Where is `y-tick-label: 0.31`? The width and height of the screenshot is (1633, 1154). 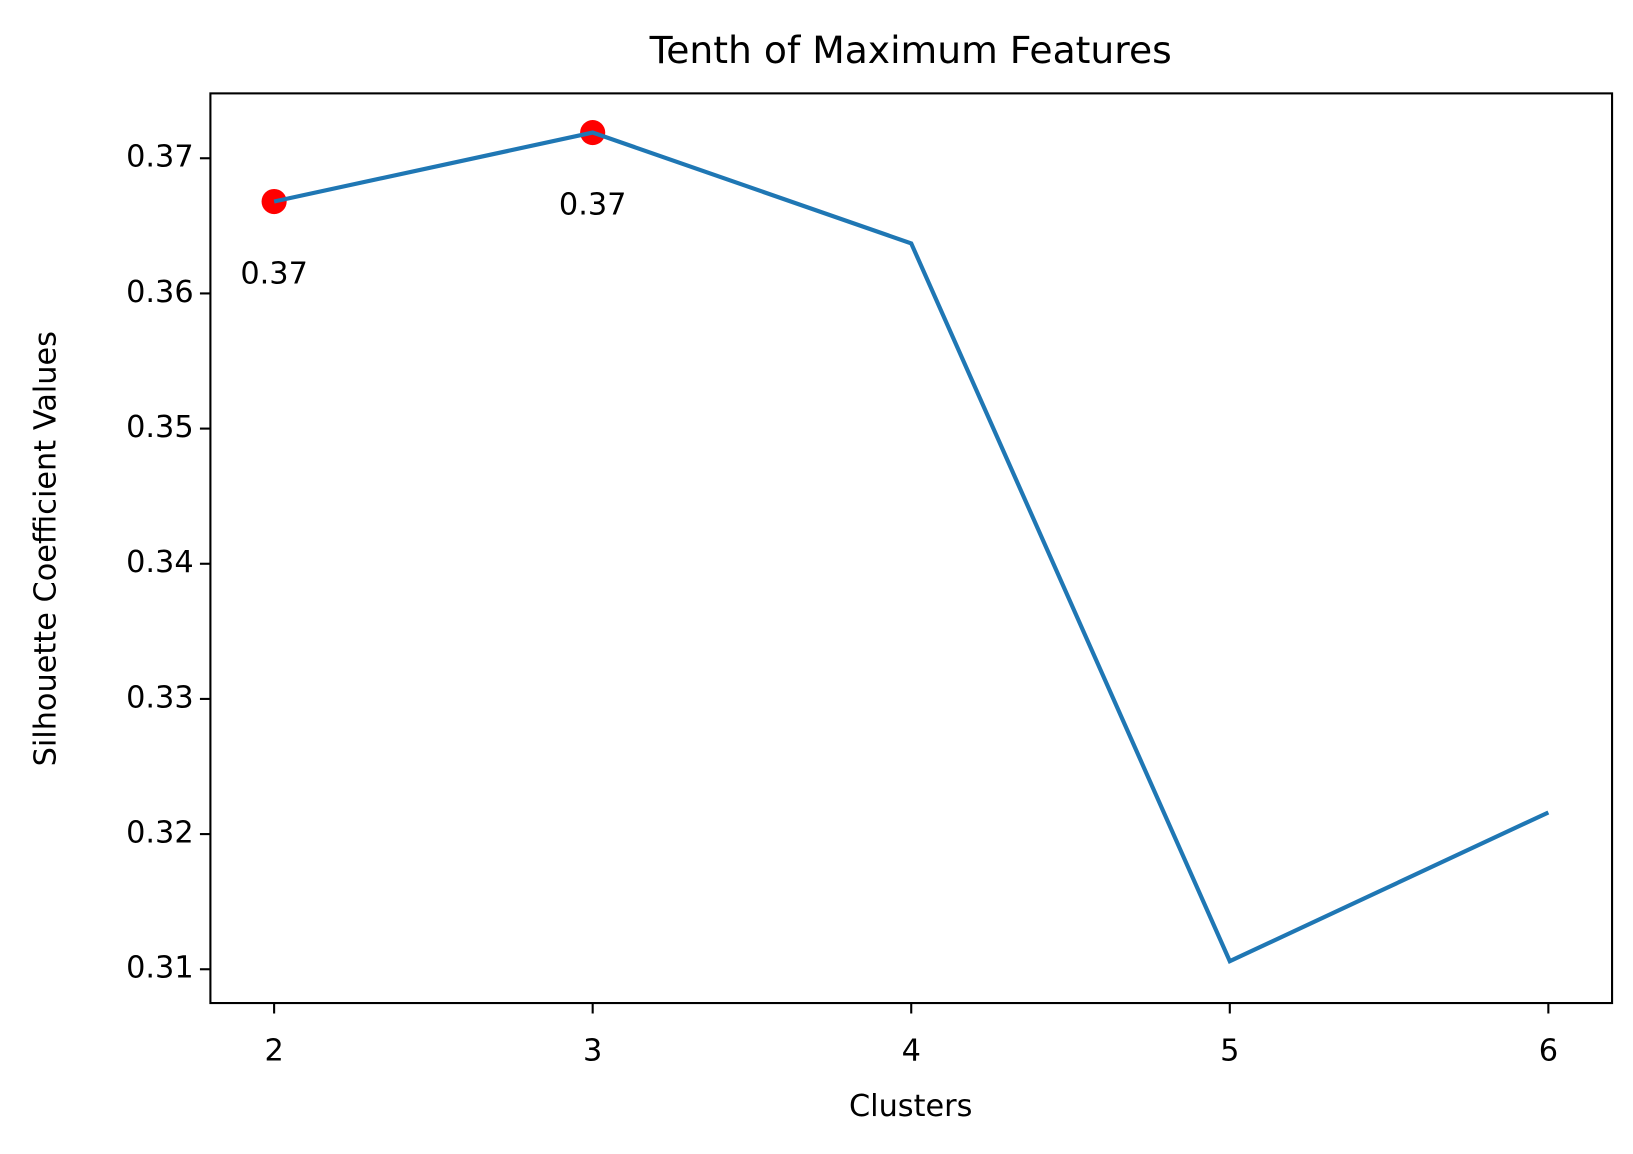
y-tick-label: 0.31 is located at coordinates (160, 968).